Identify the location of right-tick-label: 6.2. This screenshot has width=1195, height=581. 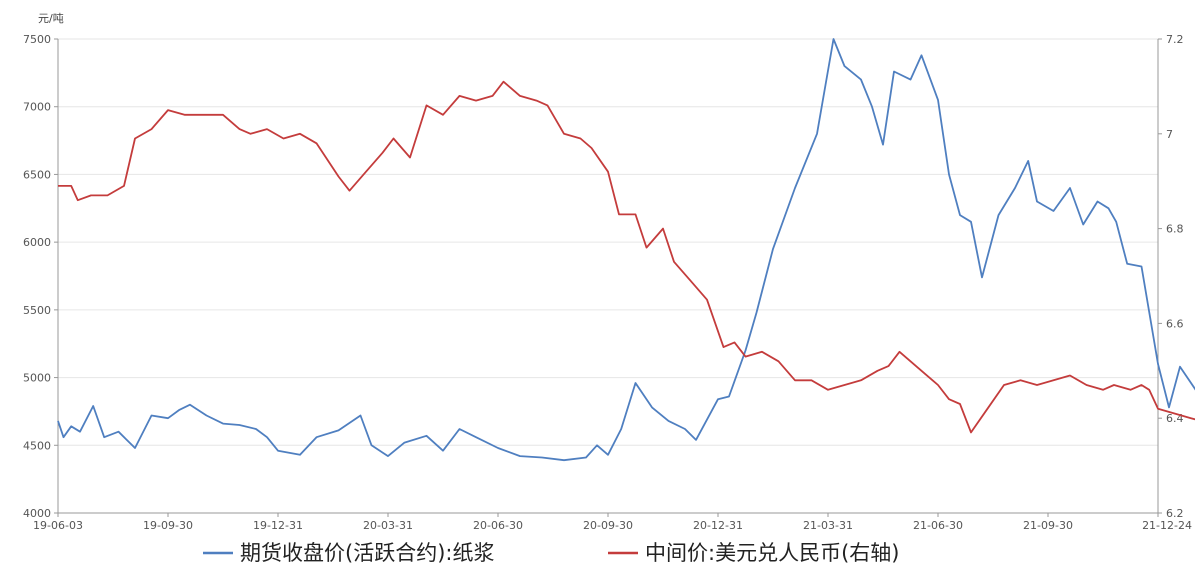
(1175, 513).